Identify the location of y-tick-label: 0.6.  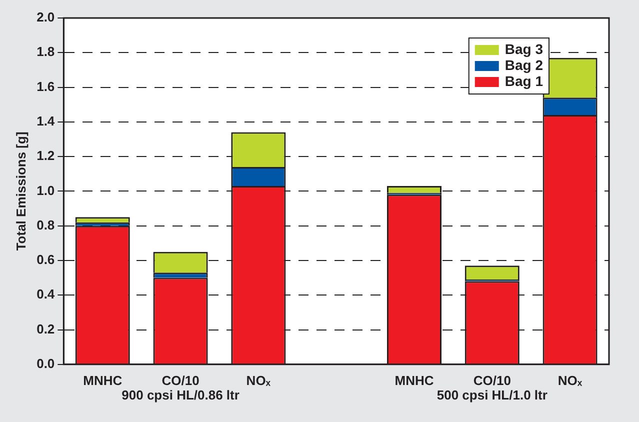
(45, 260).